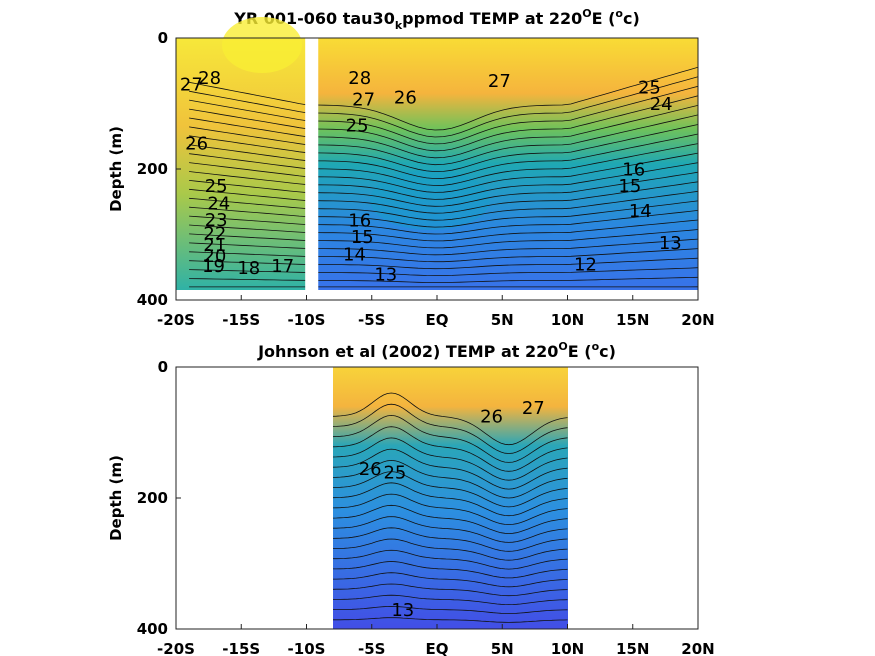  I want to click on bottom-y-tick-label: 200, so click(152, 498).